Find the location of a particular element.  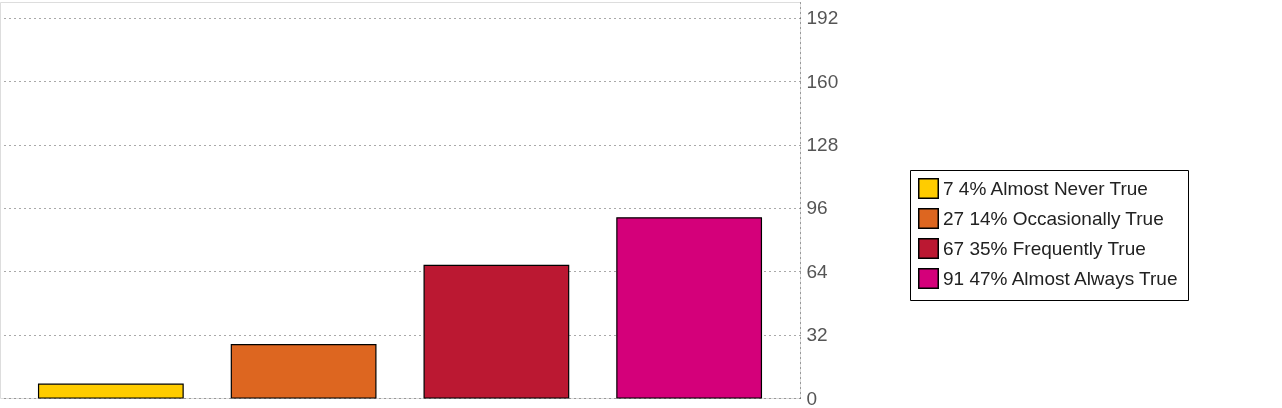

y-tick-label: 0 is located at coordinates (812, 397).